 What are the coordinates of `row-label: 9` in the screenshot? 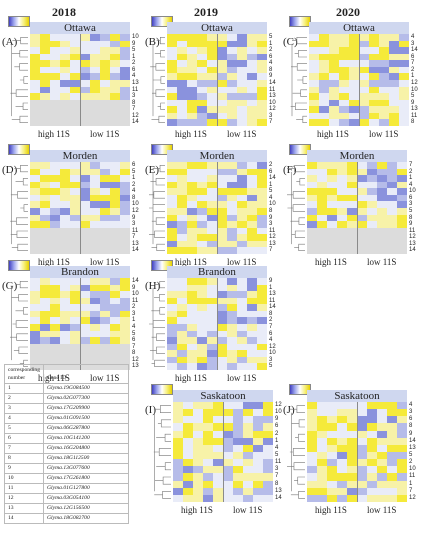 It's located at (271, 217).